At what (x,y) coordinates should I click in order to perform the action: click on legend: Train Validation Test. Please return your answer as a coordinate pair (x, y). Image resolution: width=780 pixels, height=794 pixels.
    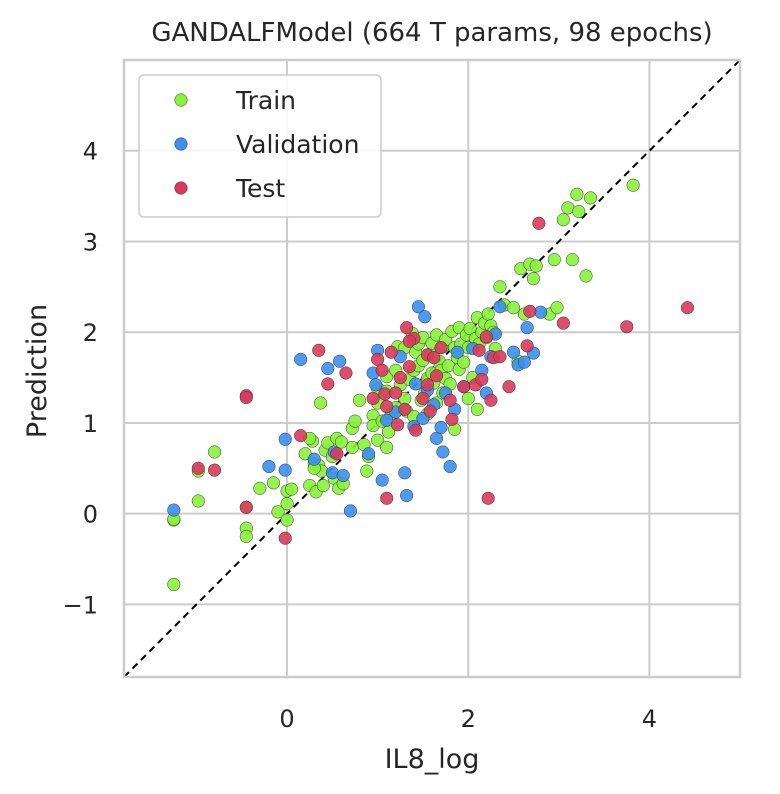
    Looking at the image, I should click on (260, 146).